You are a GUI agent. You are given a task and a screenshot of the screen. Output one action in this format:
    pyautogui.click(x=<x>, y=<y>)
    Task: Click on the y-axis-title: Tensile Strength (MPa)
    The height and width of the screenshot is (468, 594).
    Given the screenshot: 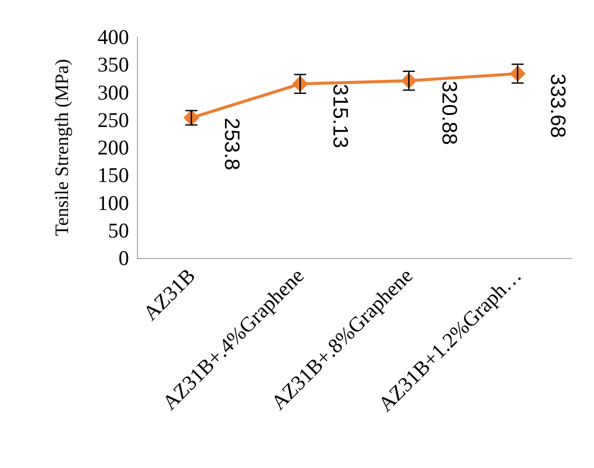 What is the action you would take?
    pyautogui.click(x=62, y=147)
    